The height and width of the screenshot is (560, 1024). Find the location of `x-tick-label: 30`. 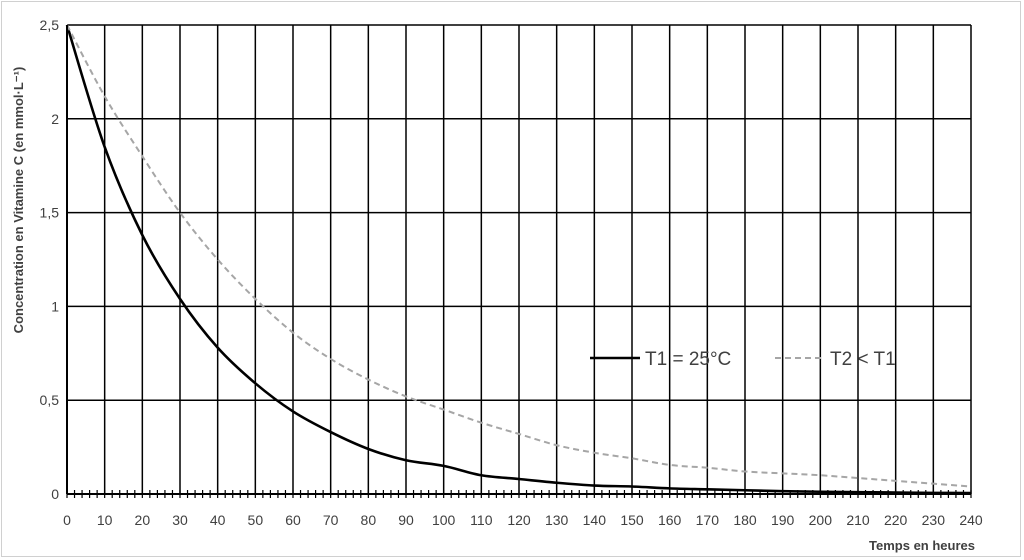

x-tick-label: 30 is located at coordinates (180, 520).